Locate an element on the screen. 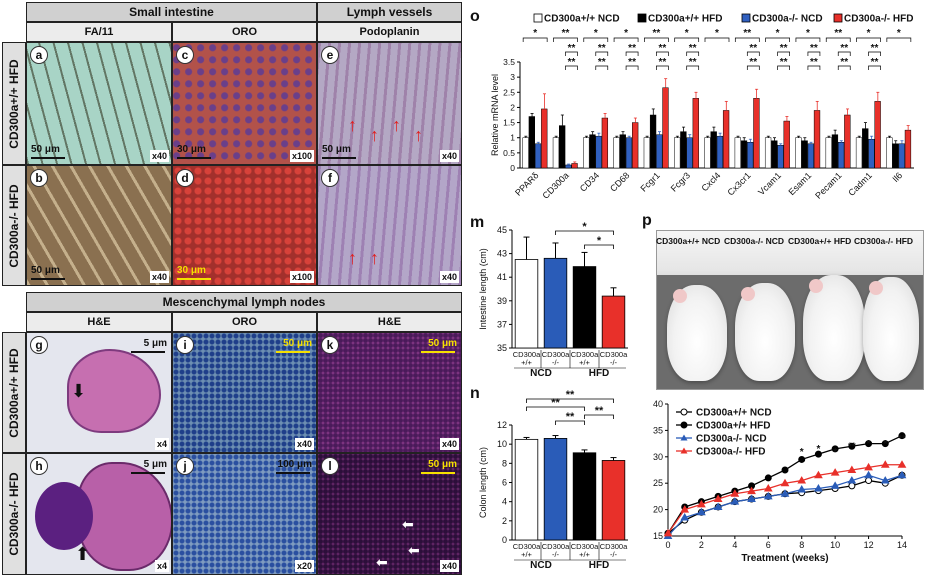 This screenshot has width=926, height=577. micrograph-i: i x40 50 μm is located at coordinates (244, 392).